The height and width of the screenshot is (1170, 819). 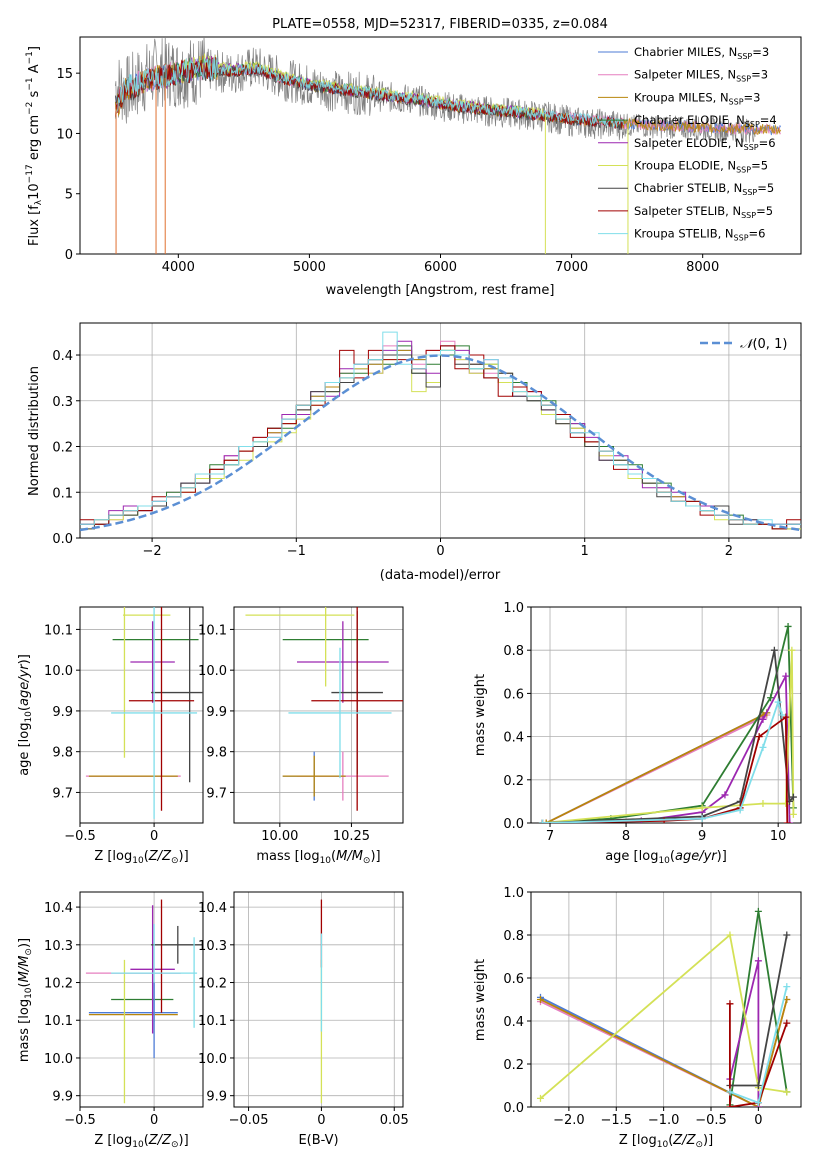 I want to click on x-tick-label: 1, so click(x=585, y=551).